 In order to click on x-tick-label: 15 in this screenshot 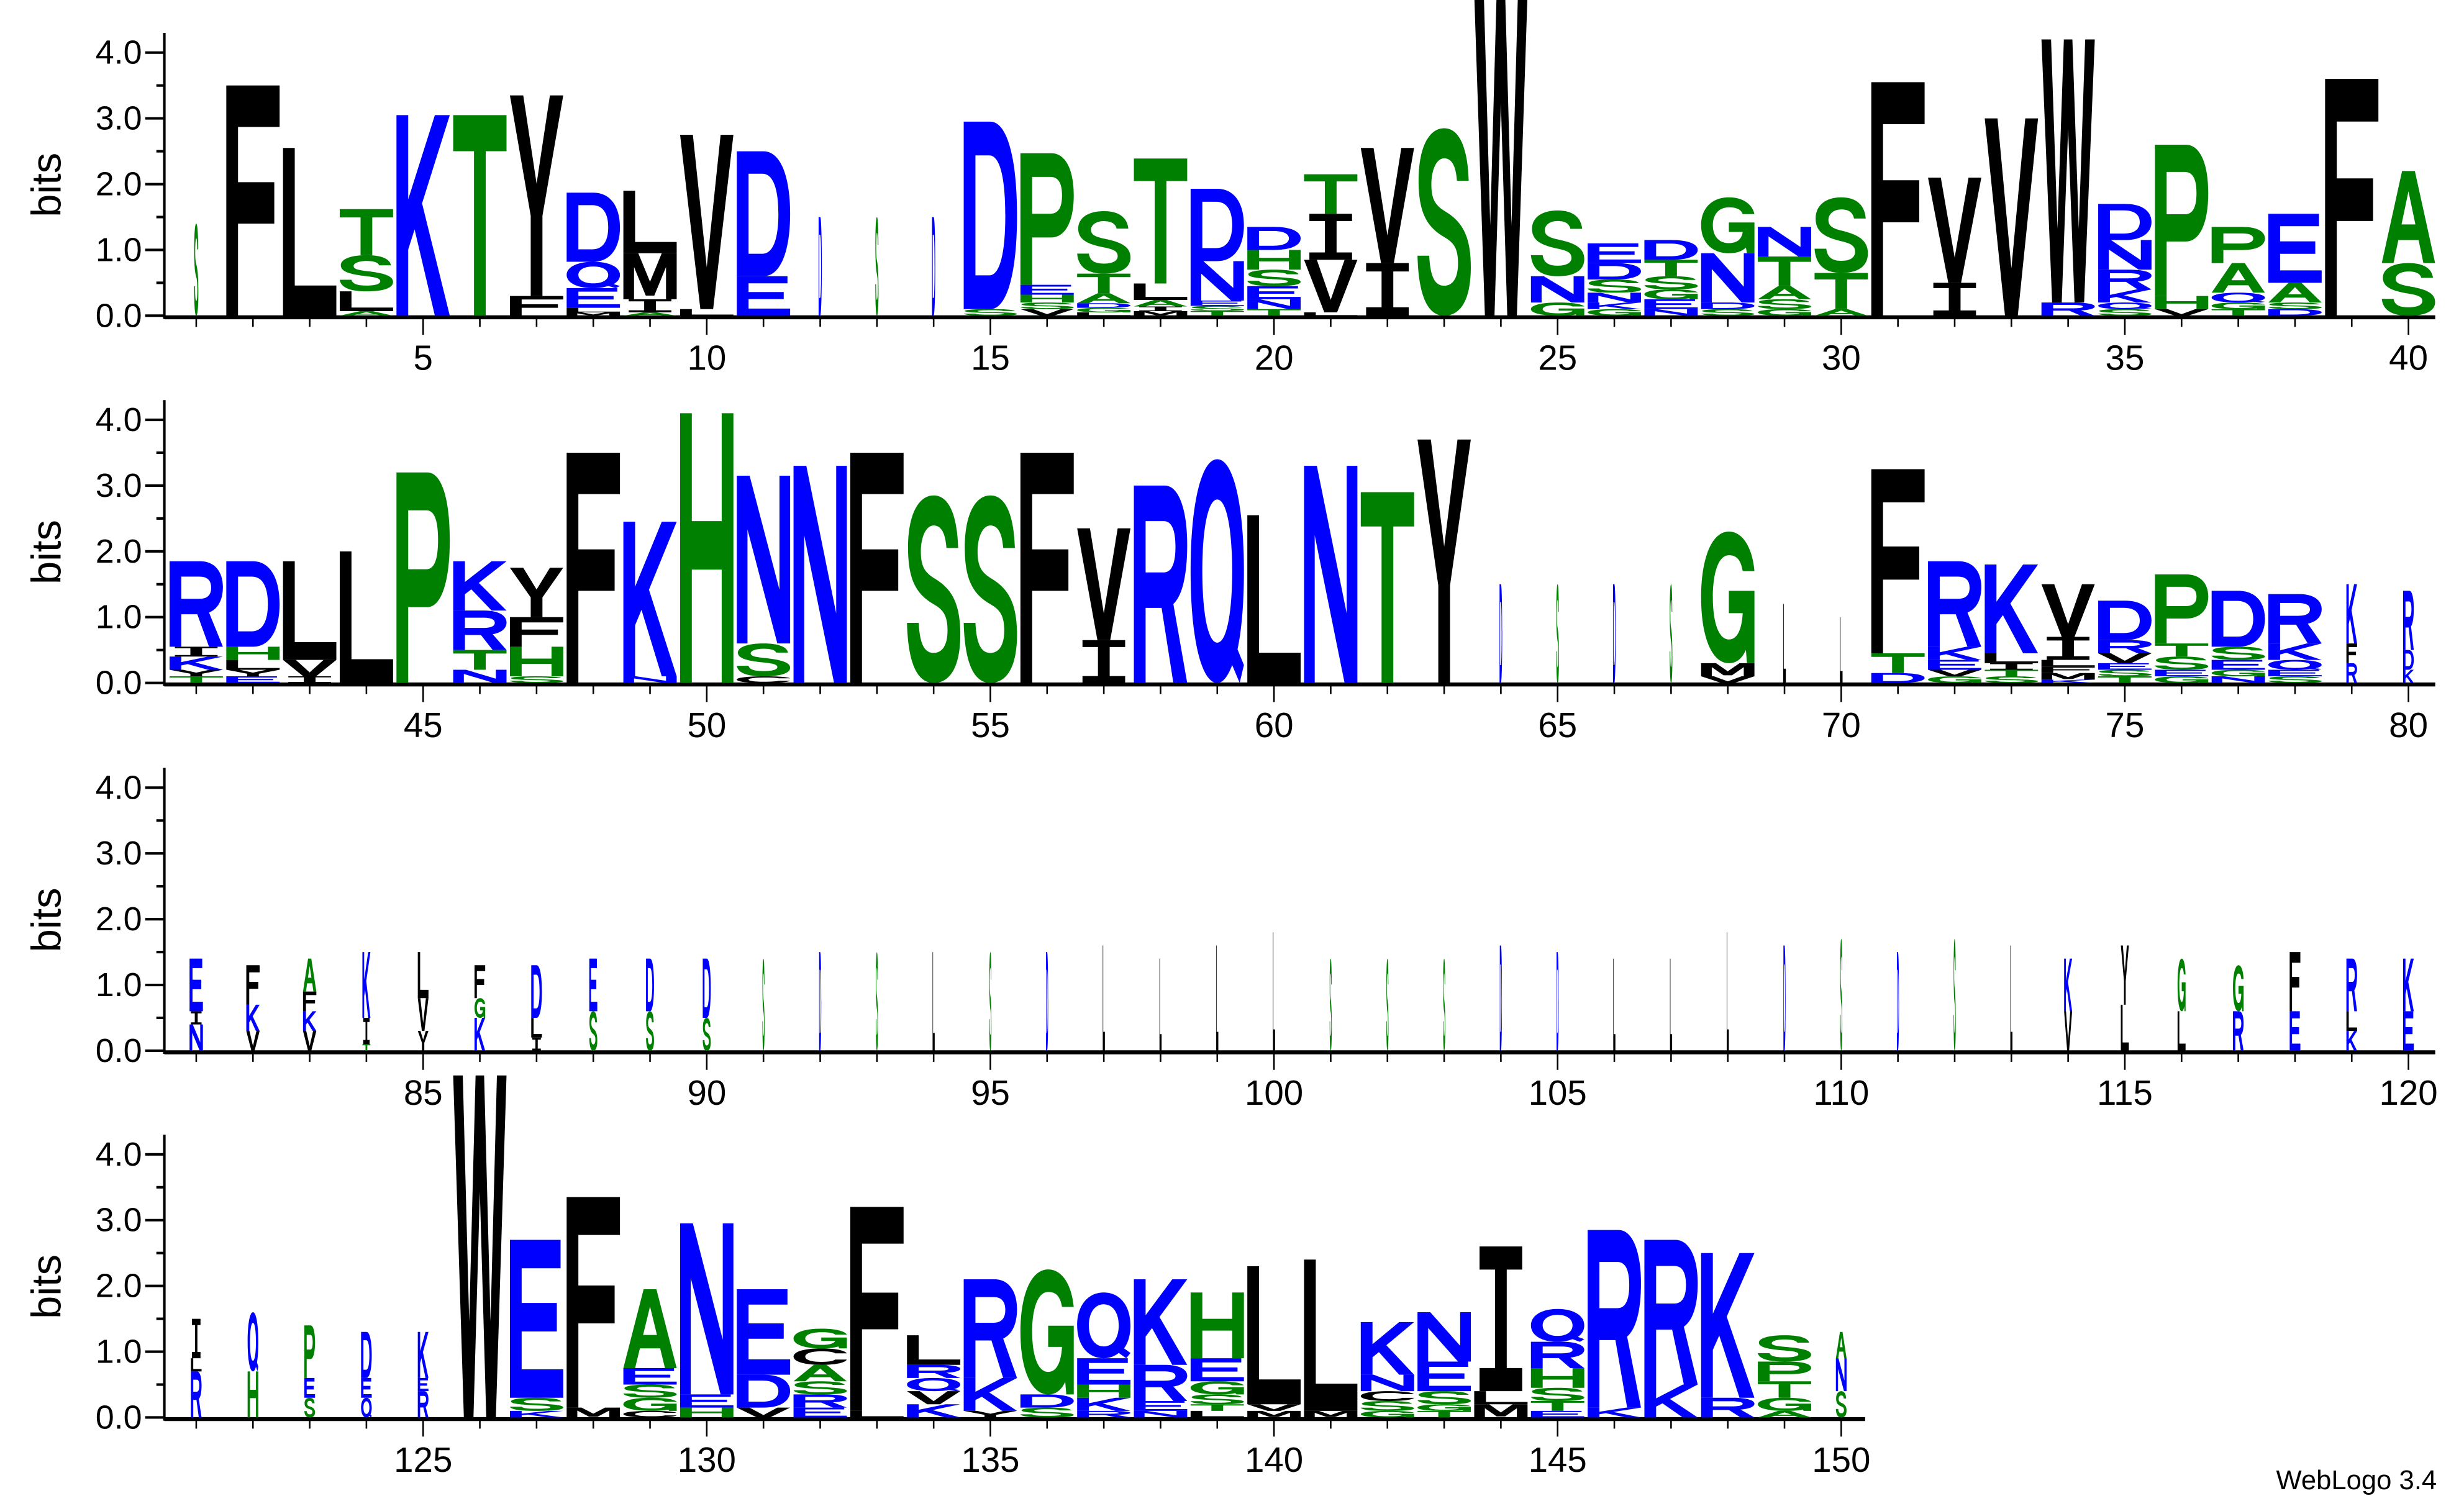, I will do `click(990, 358)`.